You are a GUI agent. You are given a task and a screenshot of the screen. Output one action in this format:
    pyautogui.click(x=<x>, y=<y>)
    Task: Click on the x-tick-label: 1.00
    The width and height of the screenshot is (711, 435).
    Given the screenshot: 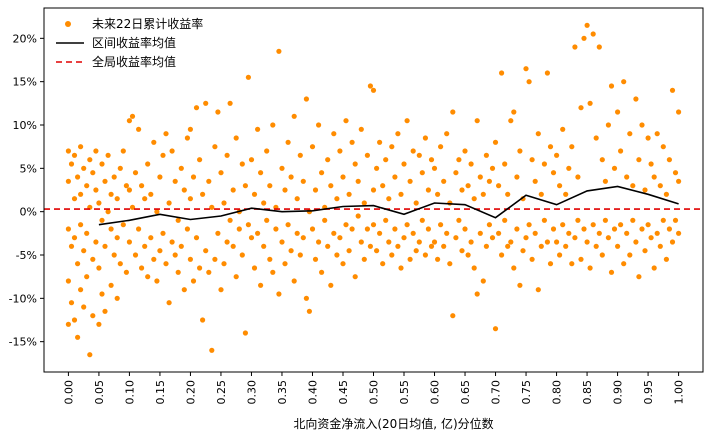 What is the action you would take?
    pyautogui.click(x=679, y=392)
    